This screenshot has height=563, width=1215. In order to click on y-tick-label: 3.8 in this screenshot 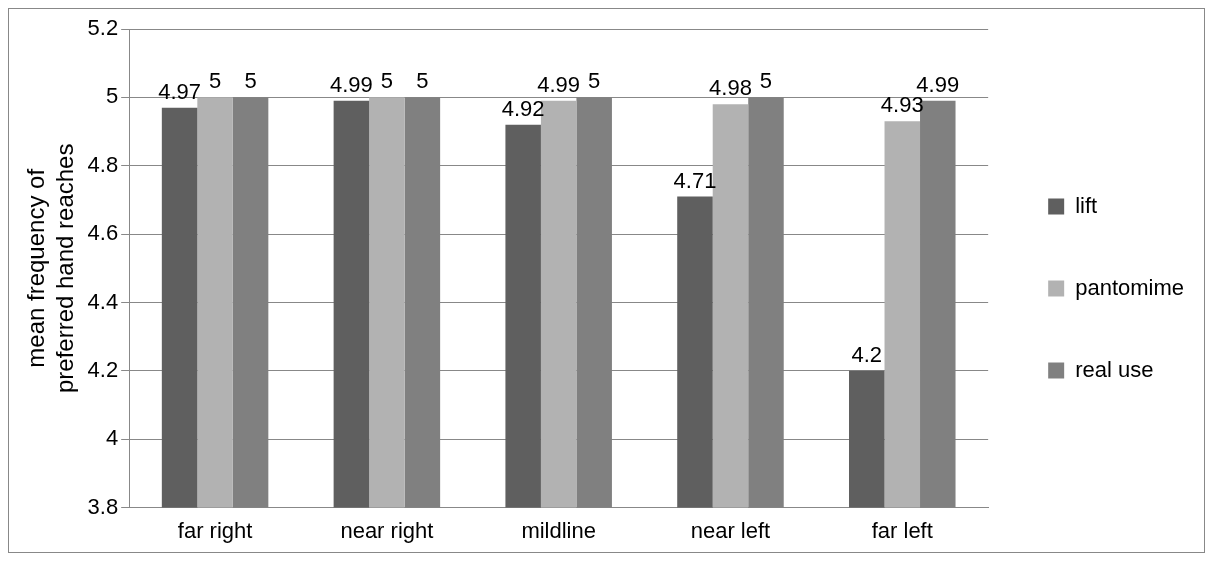, I will do `click(103, 506)`.